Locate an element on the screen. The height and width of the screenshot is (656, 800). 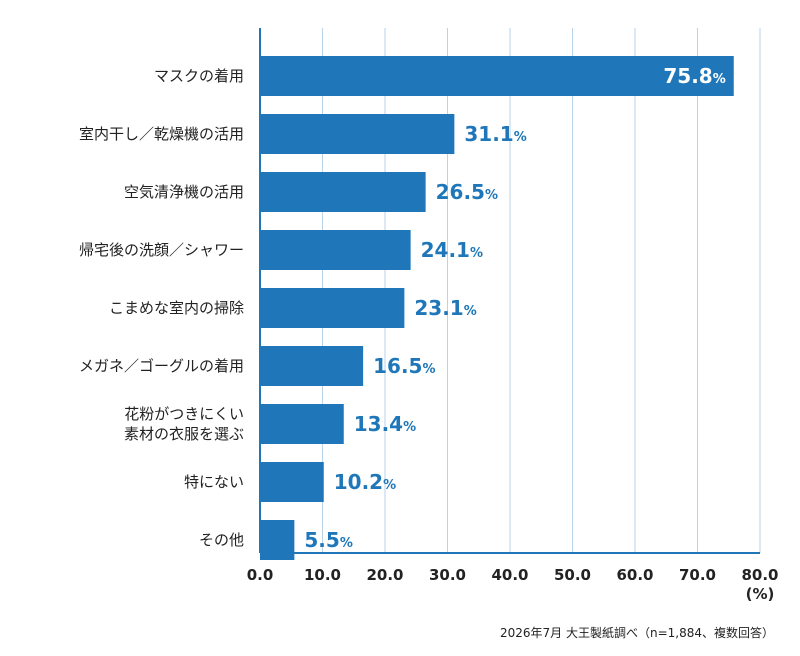
value-label: 75.8% is located at coordinates (694, 76).